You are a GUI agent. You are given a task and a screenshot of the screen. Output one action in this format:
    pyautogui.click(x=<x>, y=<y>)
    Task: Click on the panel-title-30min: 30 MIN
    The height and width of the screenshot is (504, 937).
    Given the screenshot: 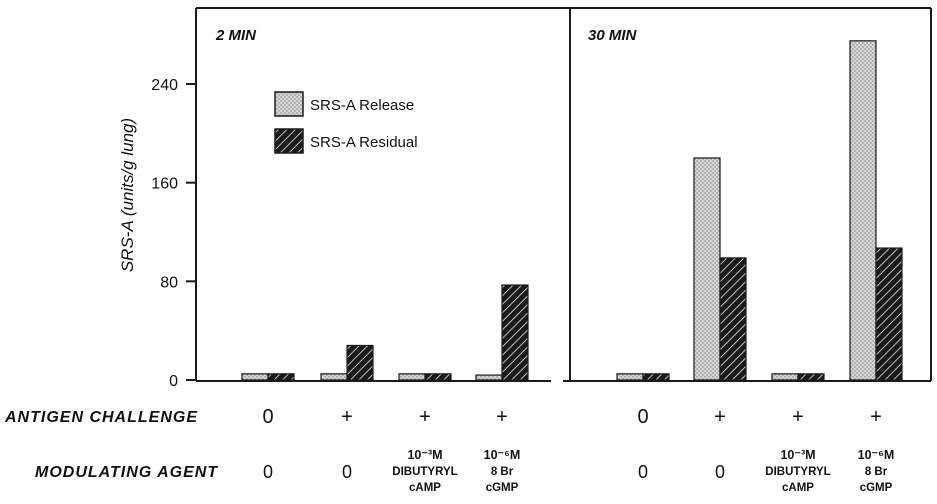 What is the action you would take?
    pyautogui.click(x=613, y=35)
    